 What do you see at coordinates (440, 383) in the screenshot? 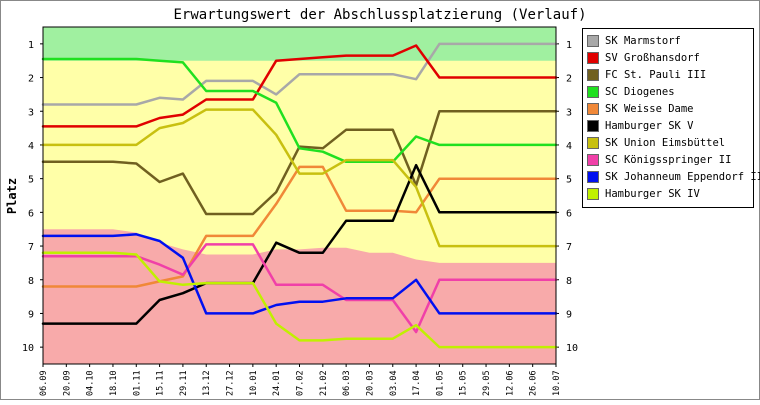
I see `x-tick-label: 01.05` at bounding box center [440, 383].